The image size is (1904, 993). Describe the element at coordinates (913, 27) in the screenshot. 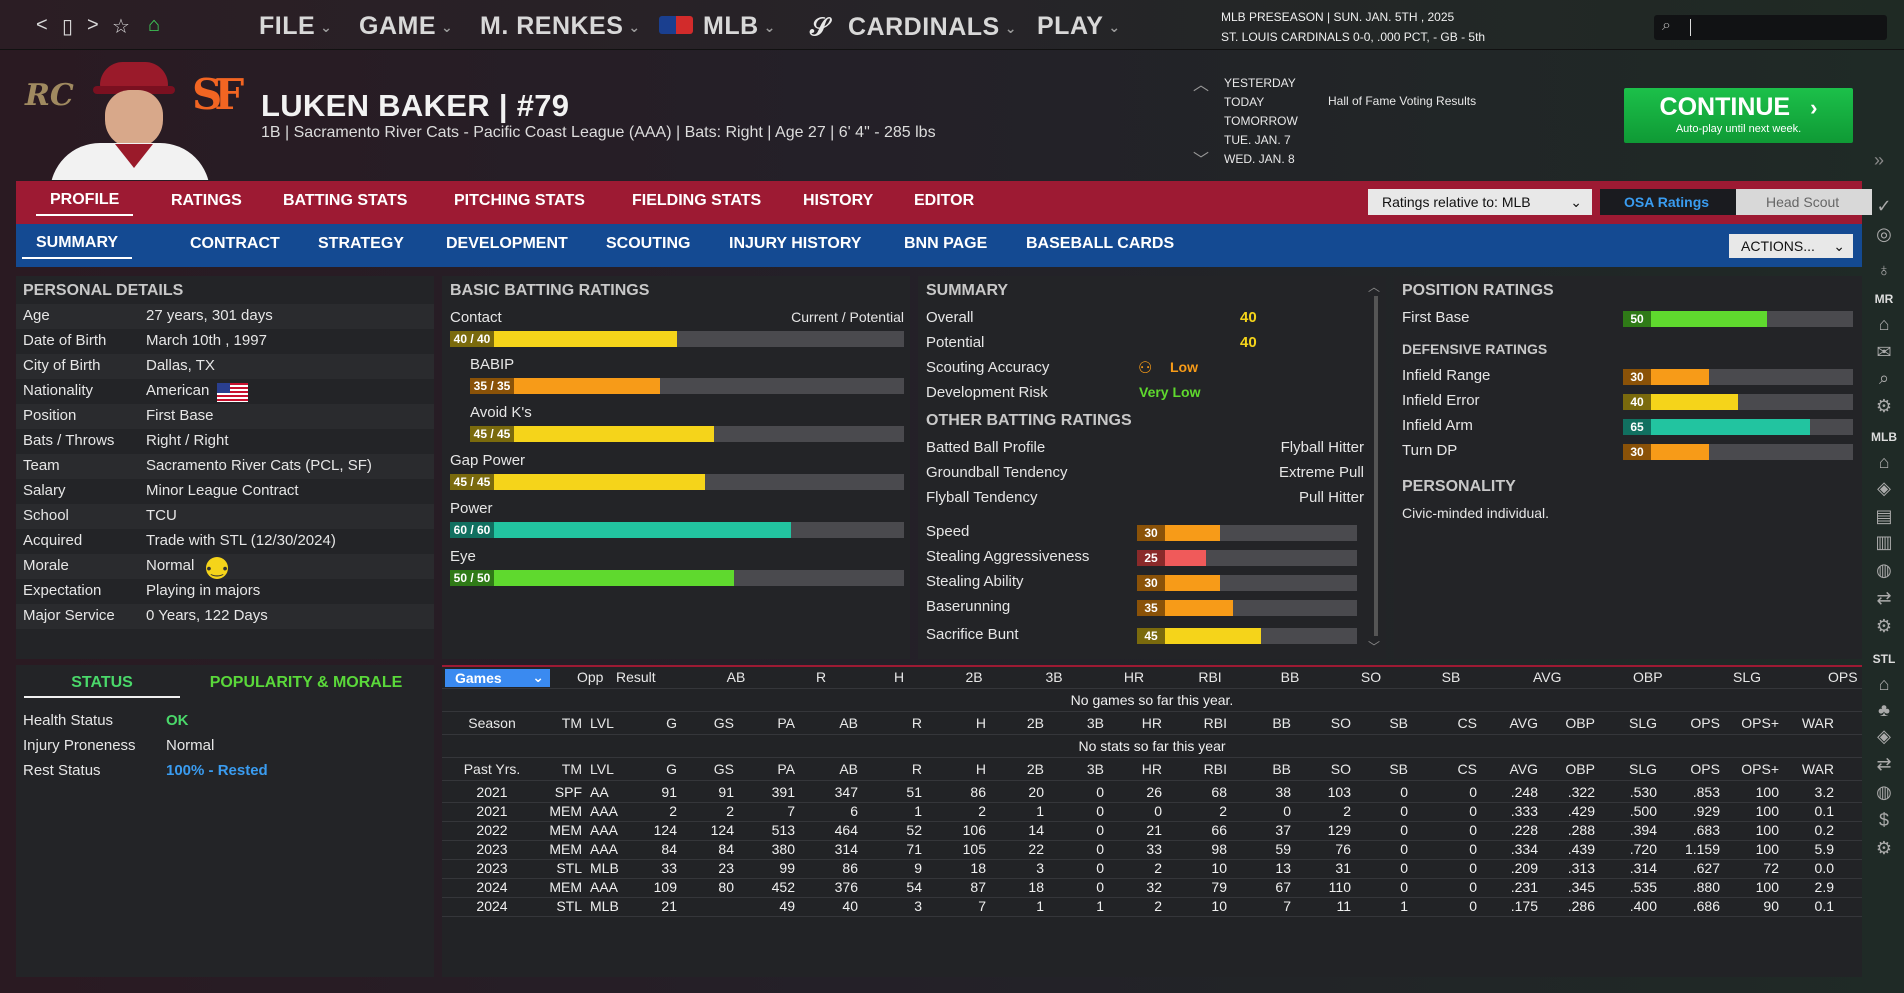

I see `menu-cardinals: 𝒮 CARDINALS ⌄` at that location.